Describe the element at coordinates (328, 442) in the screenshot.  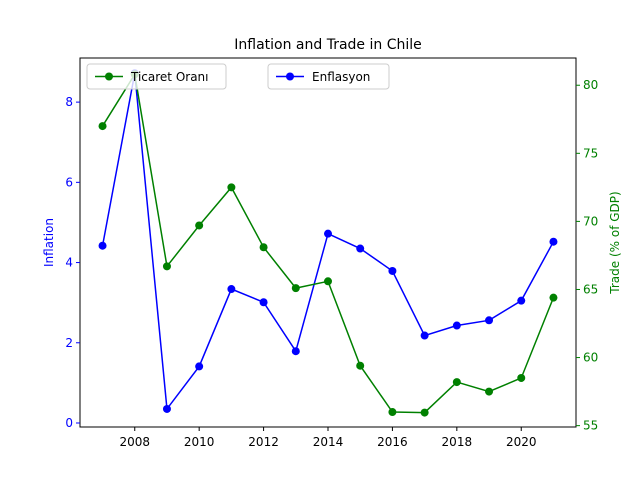
I see `x-tick-label-2014: 2014` at that location.